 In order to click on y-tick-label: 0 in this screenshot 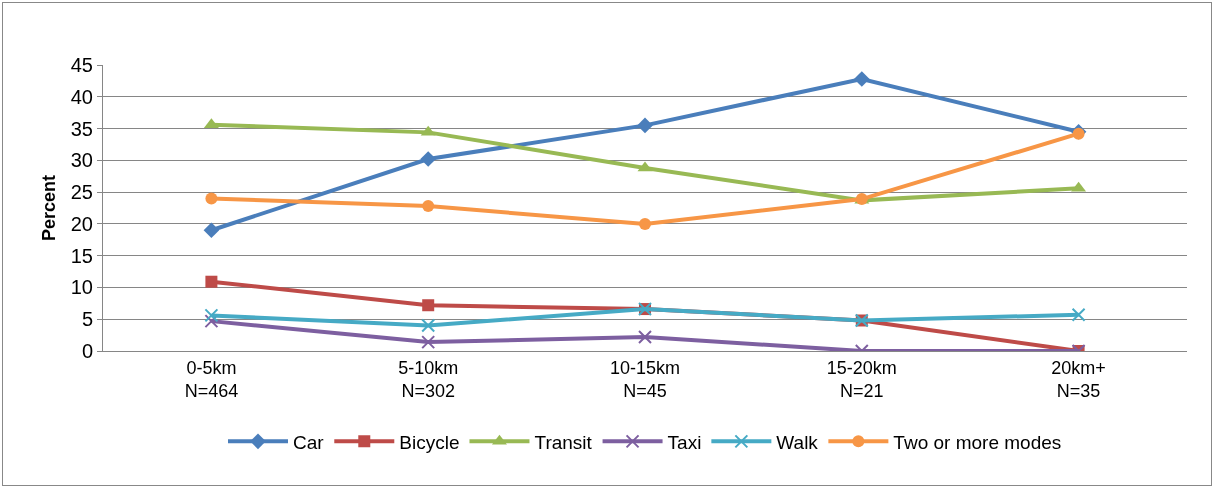, I will do `click(87, 351)`.